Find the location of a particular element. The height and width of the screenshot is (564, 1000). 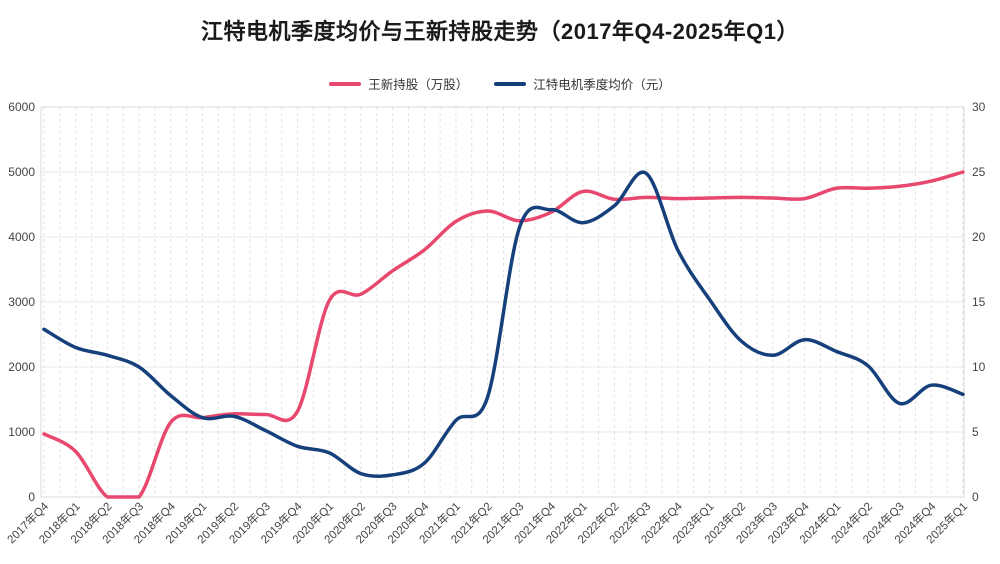

left-axis-tick: 1000 is located at coordinates (21, 432).